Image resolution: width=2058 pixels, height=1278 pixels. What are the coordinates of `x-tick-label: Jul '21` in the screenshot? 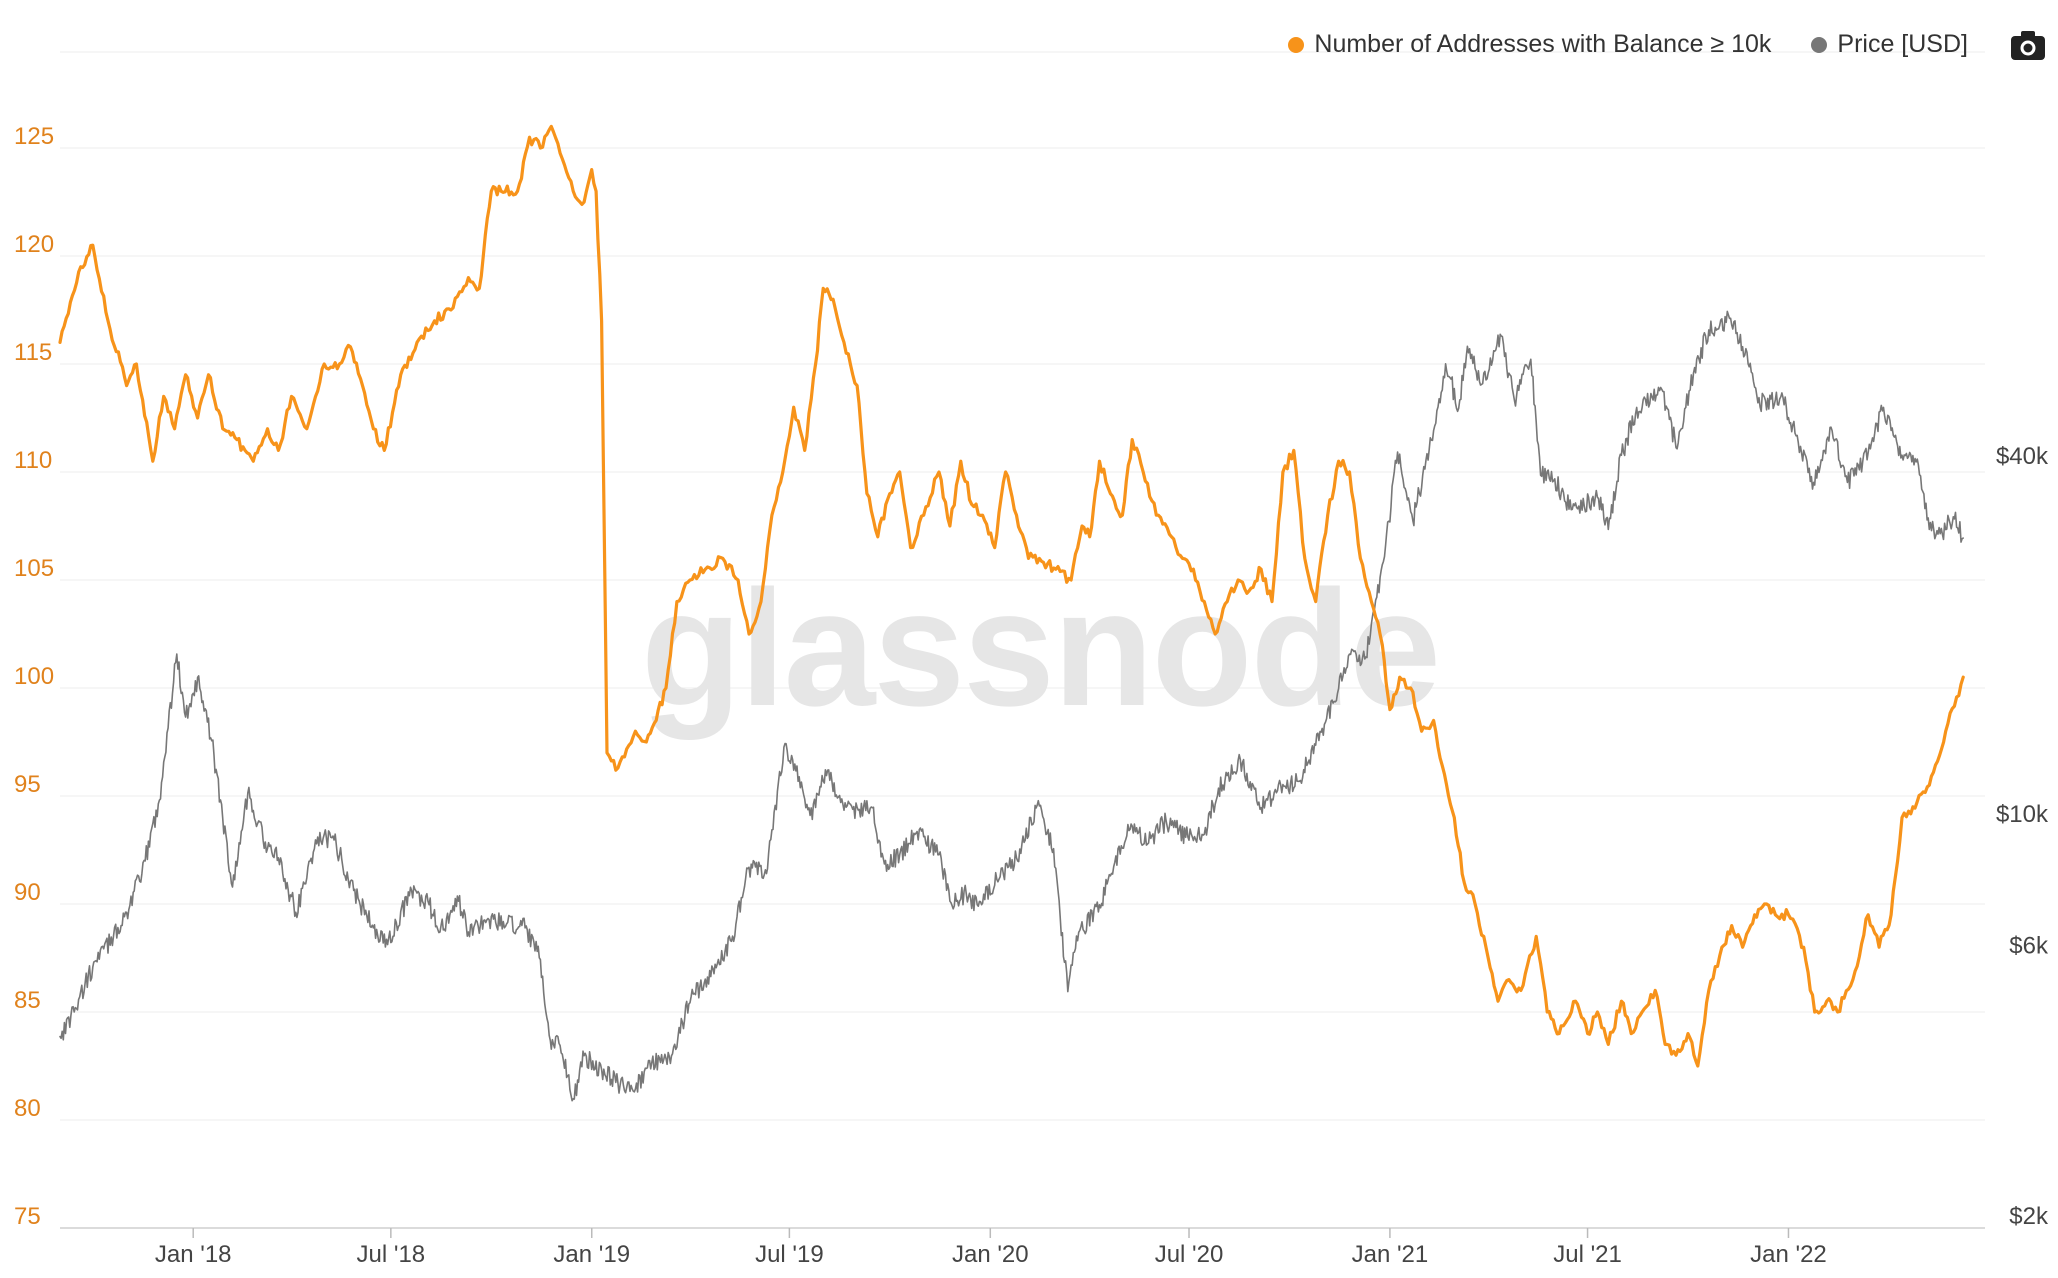 It's located at (1587, 1254).